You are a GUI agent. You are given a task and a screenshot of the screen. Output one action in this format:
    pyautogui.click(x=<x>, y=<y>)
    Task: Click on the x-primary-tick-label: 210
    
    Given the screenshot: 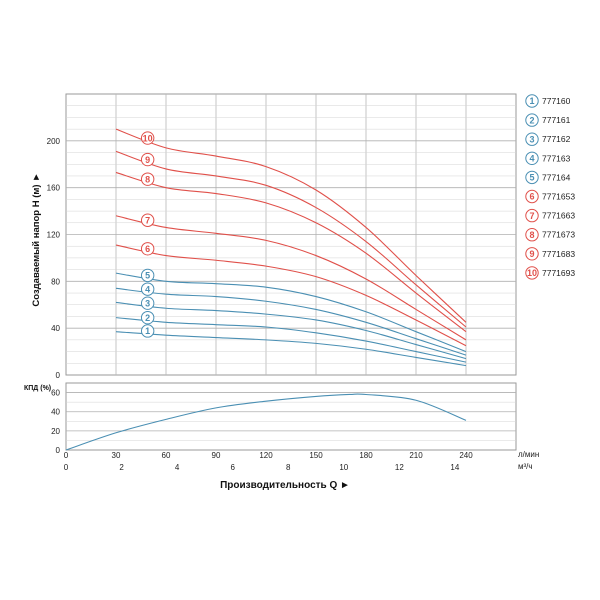 What is the action you would take?
    pyautogui.click(x=416, y=455)
    